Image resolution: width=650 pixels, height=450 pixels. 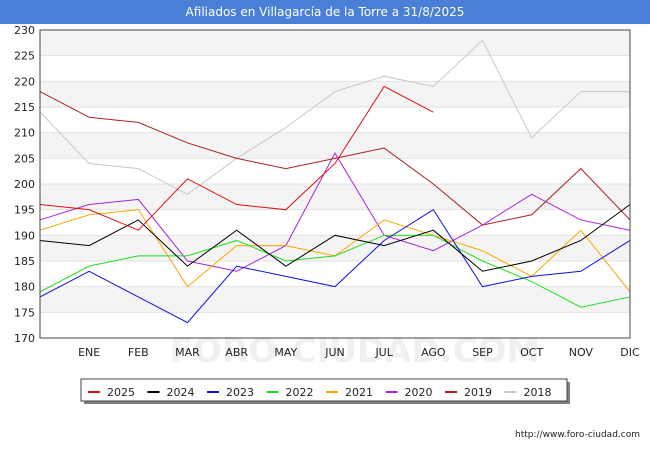 What do you see at coordinates (24, 312) in the screenshot?
I see `y-tick-label: 175` at bounding box center [24, 312].